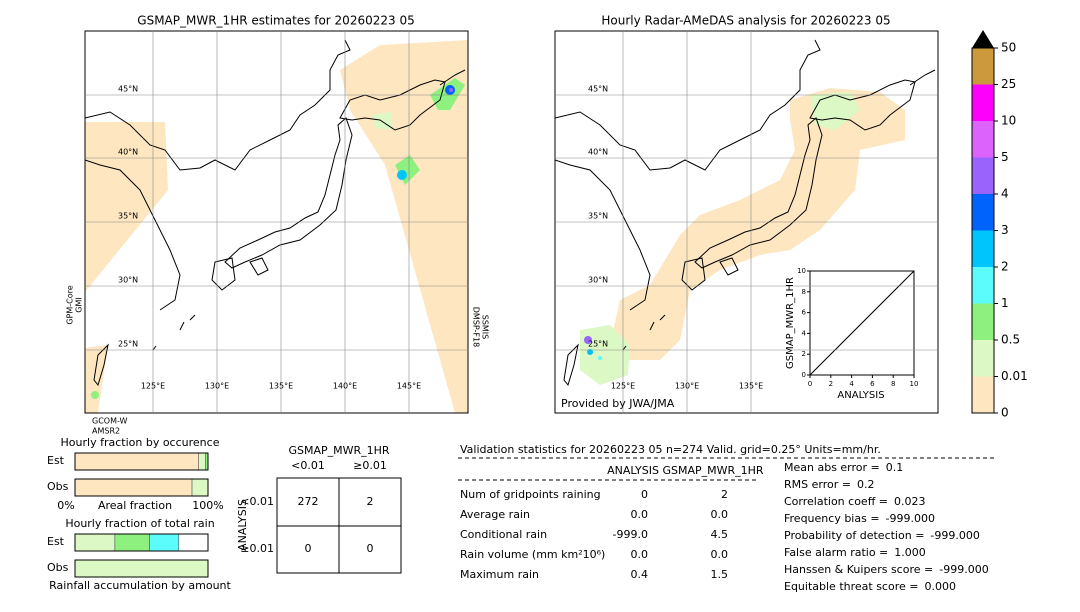  I want to click on row-label: Maximum rain, so click(499, 574).